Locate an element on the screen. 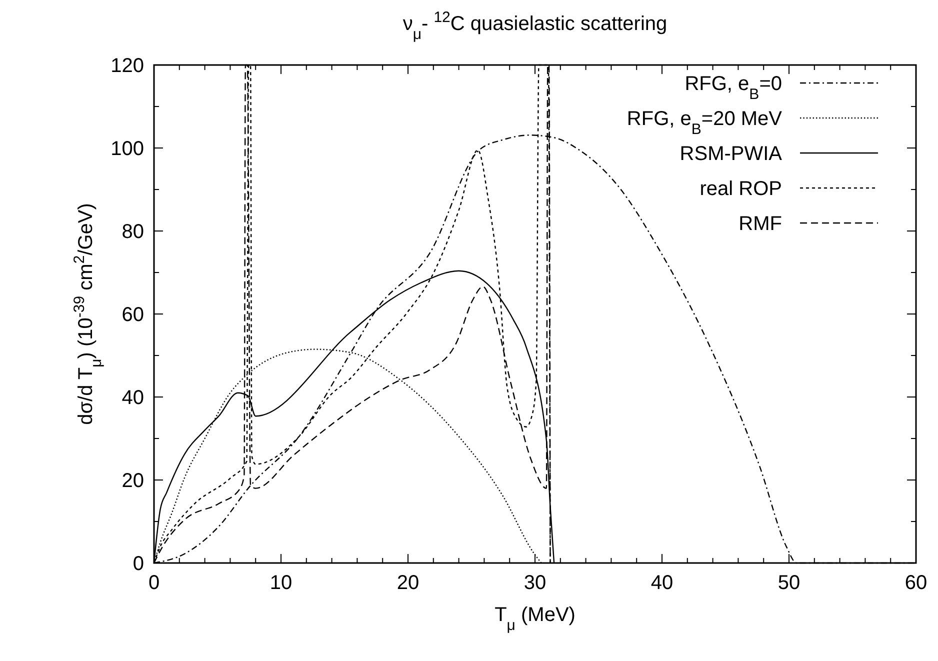  y-tick-label: 40 is located at coordinates (133, 398).